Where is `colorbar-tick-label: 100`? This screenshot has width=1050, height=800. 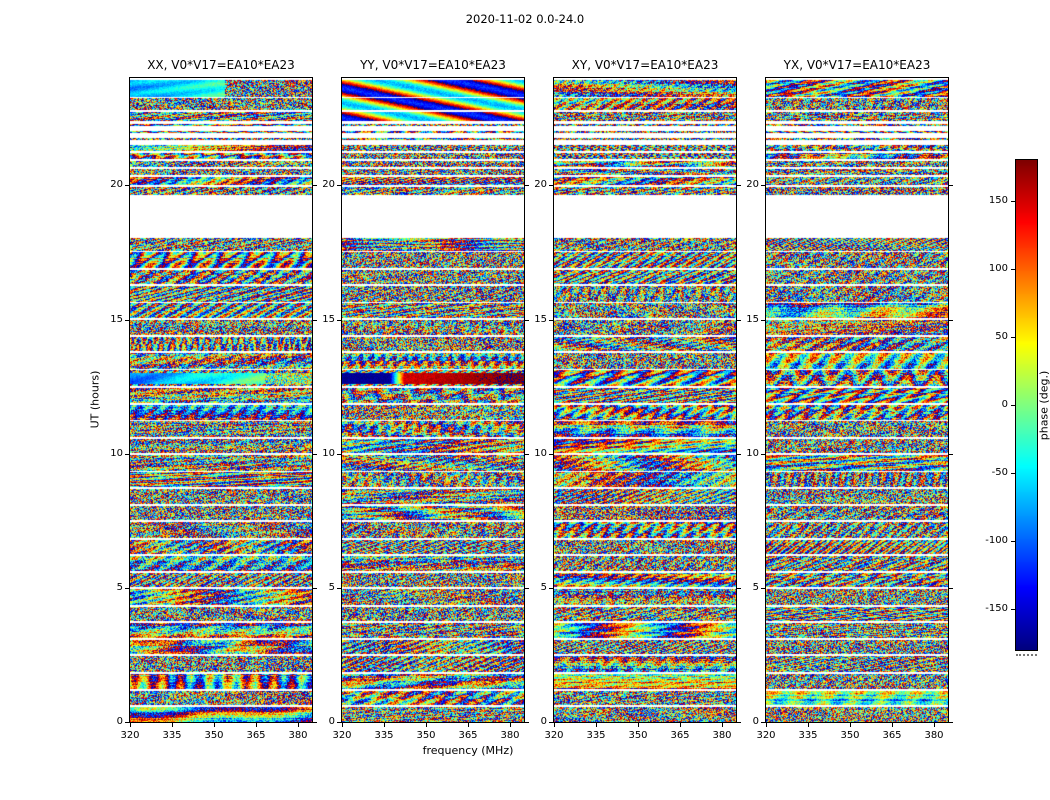
colorbar-tick-label: 100 is located at coordinates (998, 268).